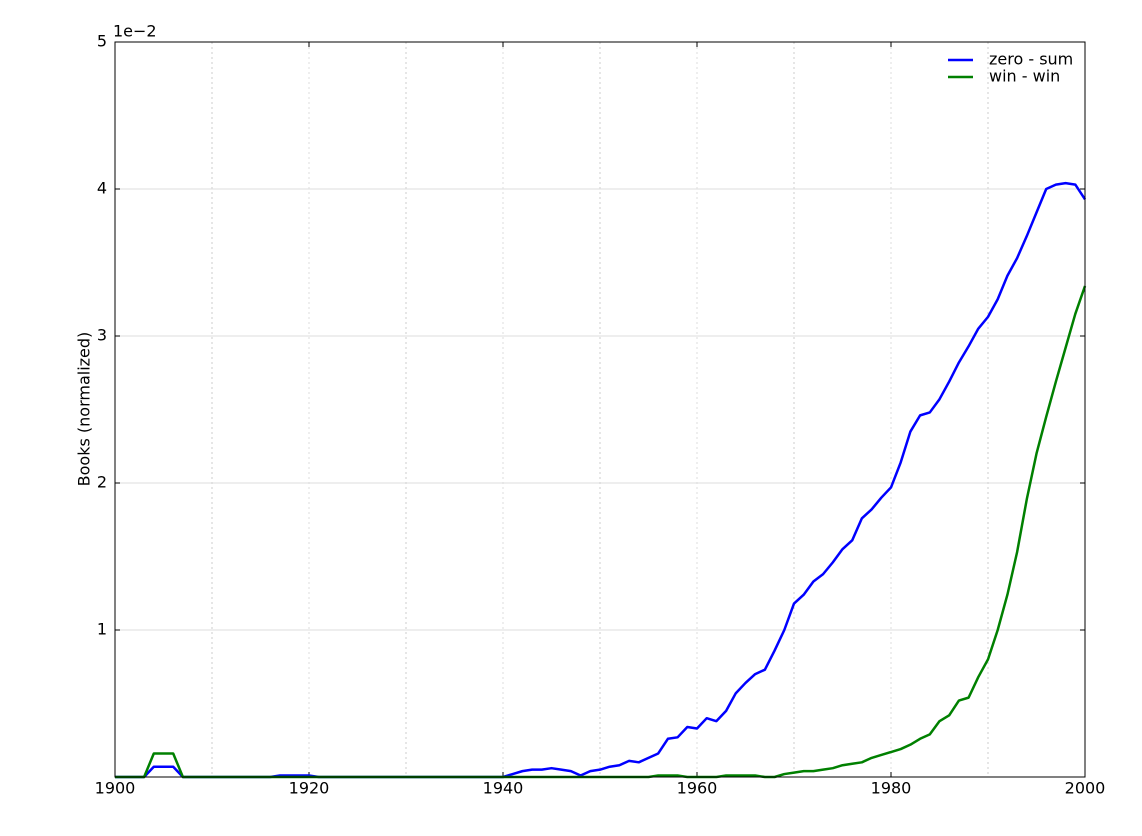 The height and width of the screenshot is (836, 1142). Describe the element at coordinates (1085, 788) in the screenshot. I see `x-tick-label: 2000` at that location.